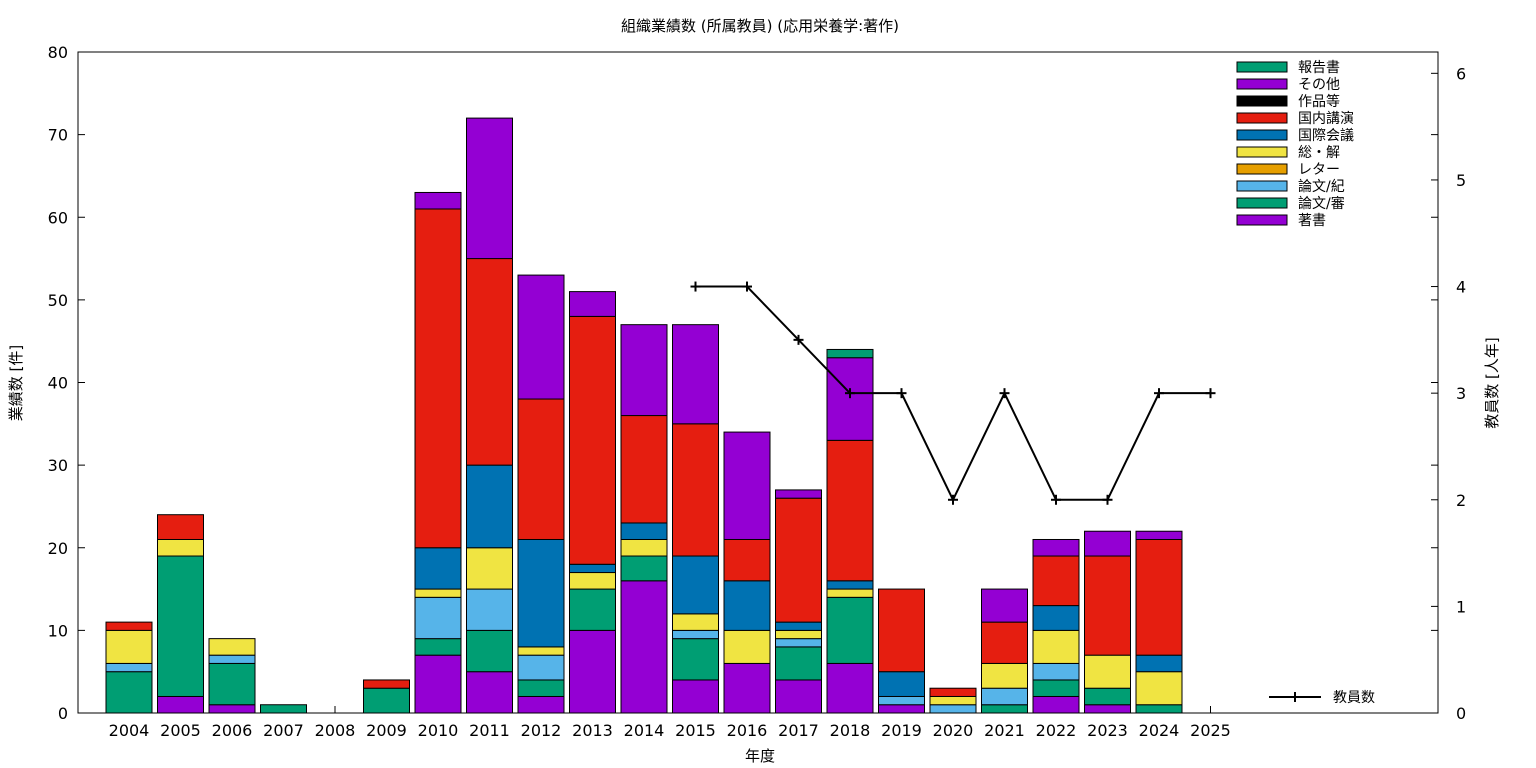  Describe the element at coordinates (1056, 730) in the screenshot. I see `x-tick-label: 2022` at that location.